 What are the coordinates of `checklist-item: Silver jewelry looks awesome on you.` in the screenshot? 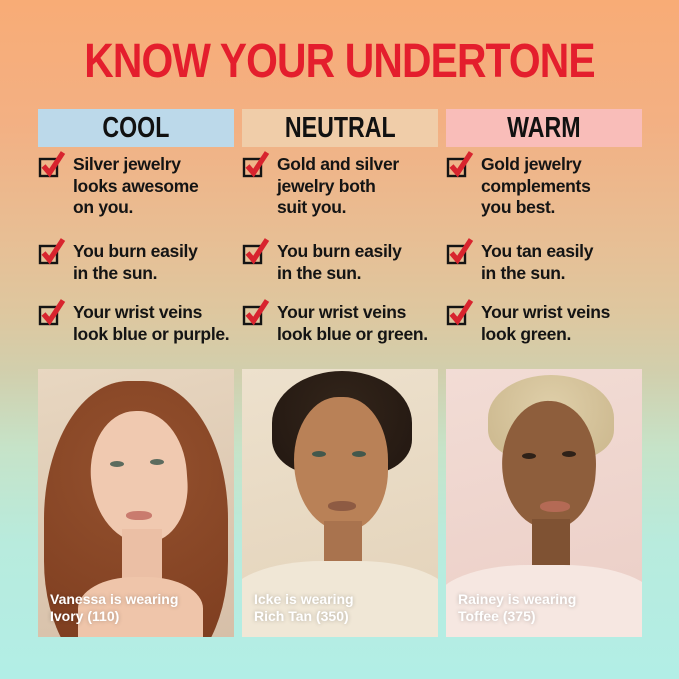 It's located at (118, 185).